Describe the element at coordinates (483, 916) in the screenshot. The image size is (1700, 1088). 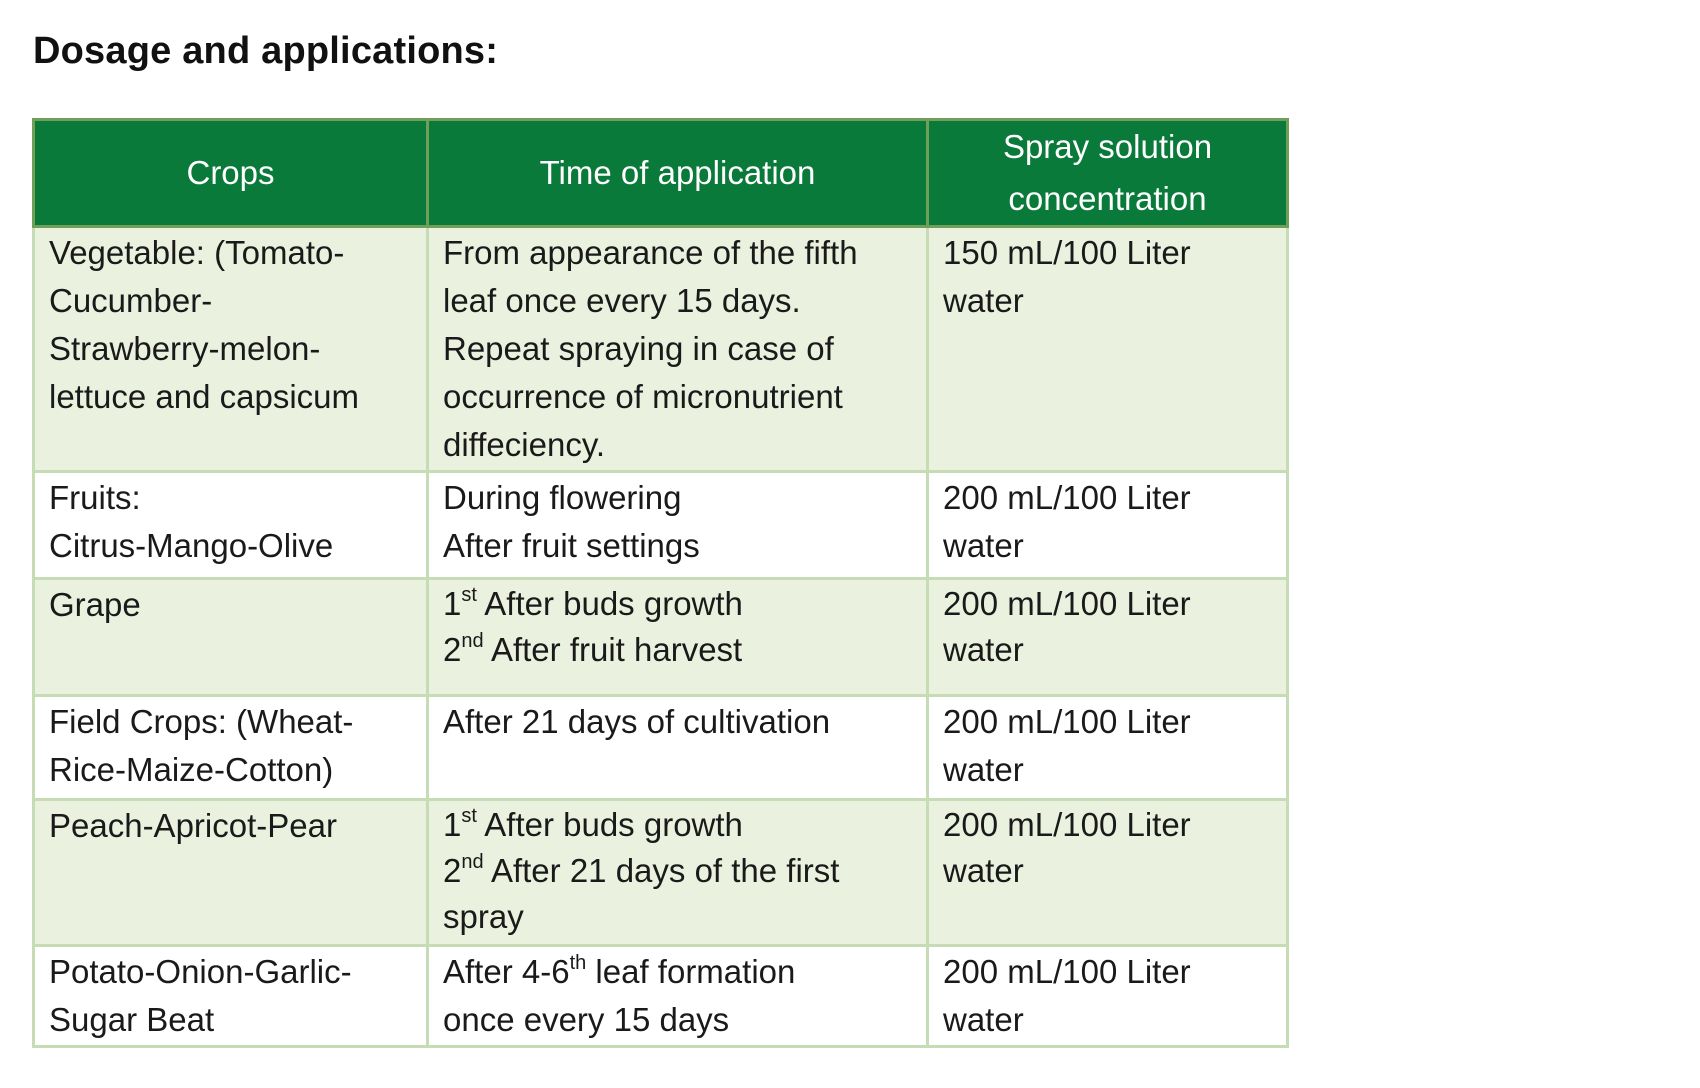
I see `line-text: spray` at that location.